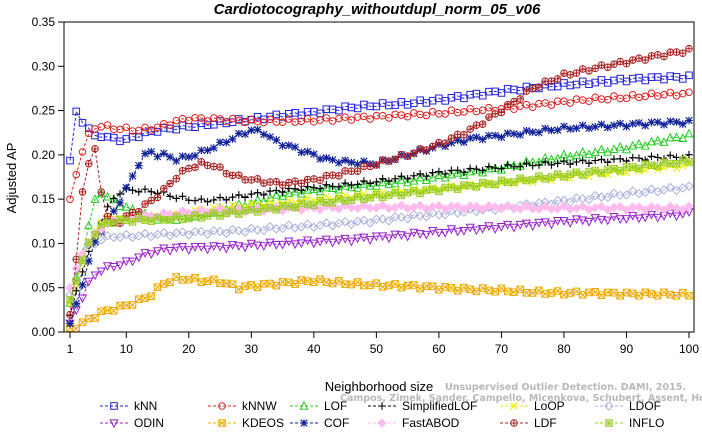 The width and height of the screenshot is (702, 434). What do you see at coordinates (114, 406) in the screenshot?
I see `legend-marker` at bounding box center [114, 406].